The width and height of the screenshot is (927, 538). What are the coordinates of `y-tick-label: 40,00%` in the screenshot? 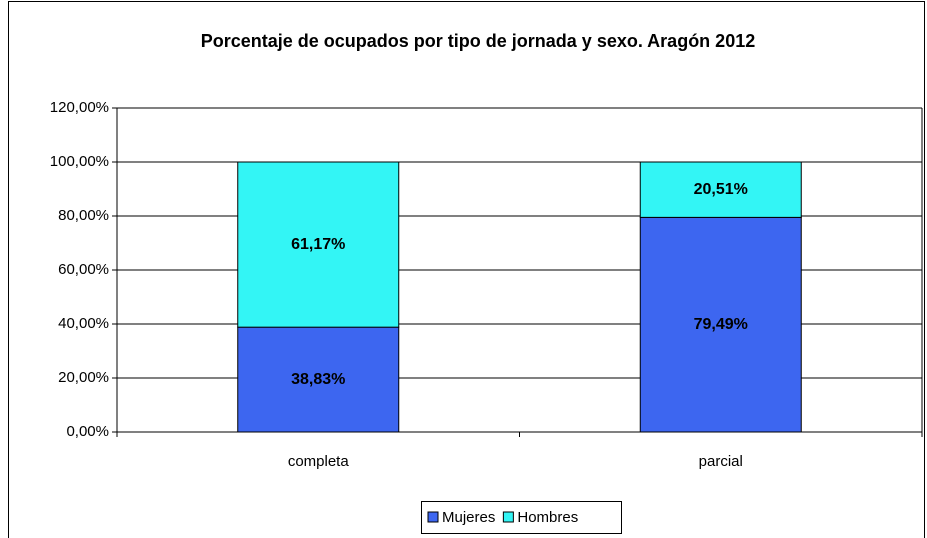 It's located at (83, 323).